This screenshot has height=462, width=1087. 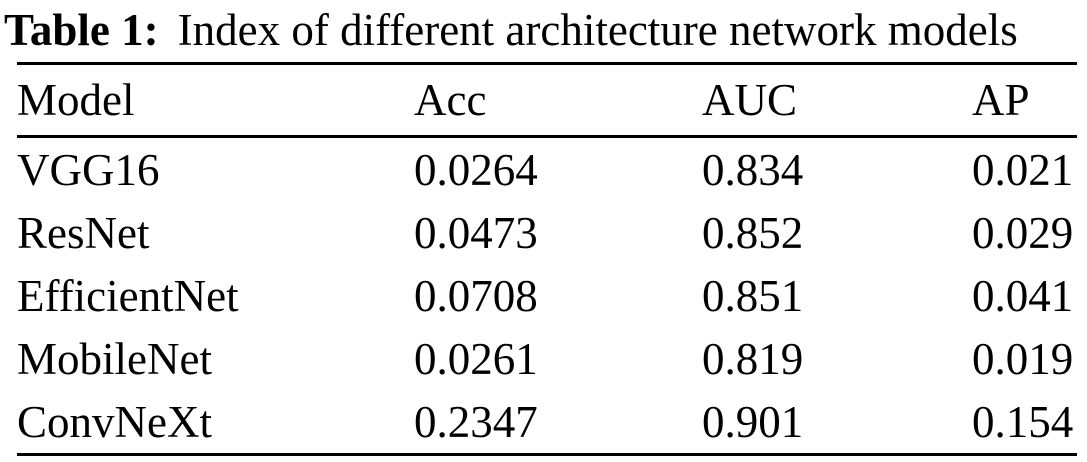 I want to click on cell-model: ConvNeXt, so click(x=114, y=421).